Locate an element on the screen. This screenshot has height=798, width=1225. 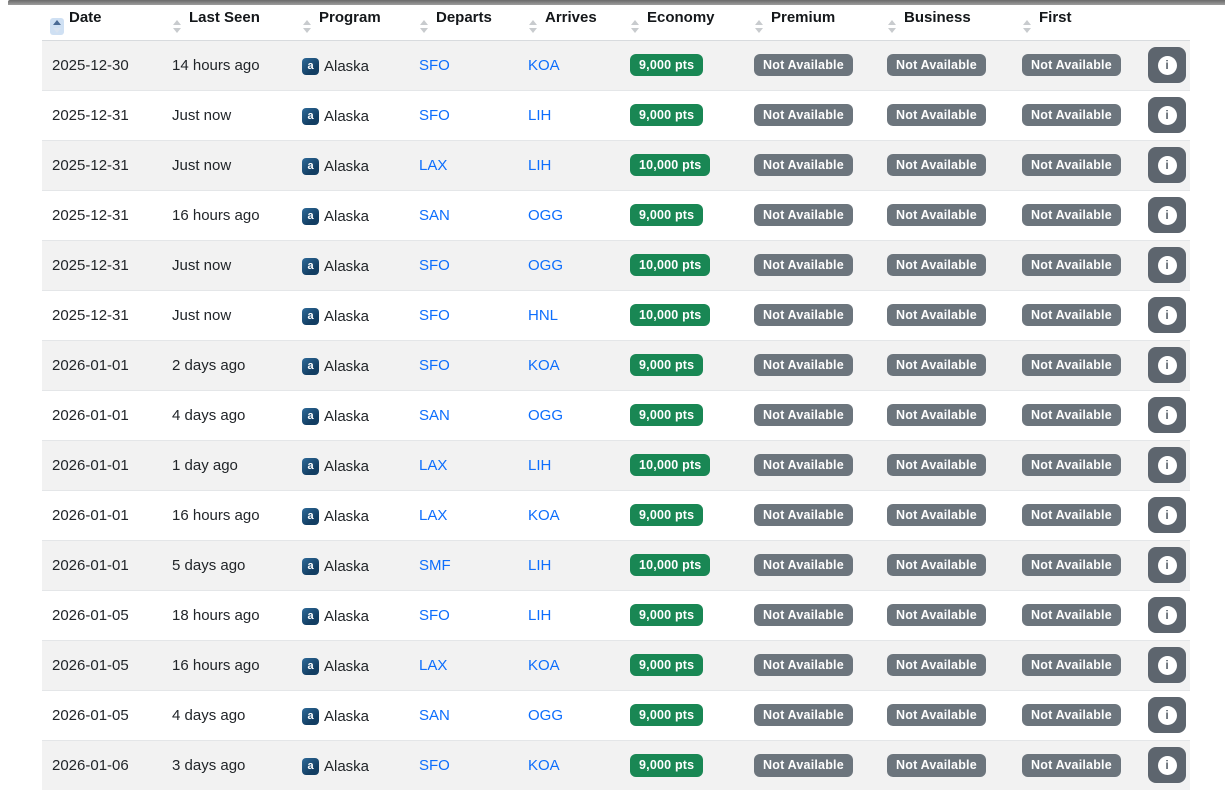
alaska-airlines-logo-icon: a is located at coordinates (310, 316).